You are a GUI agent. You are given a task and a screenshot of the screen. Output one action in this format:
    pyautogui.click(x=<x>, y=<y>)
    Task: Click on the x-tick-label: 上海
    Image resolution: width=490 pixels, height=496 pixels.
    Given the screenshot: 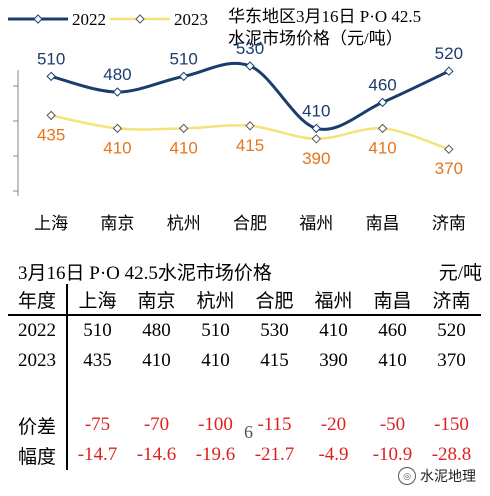 What is the action you would take?
    pyautogui.click(x=51, y=223)
    